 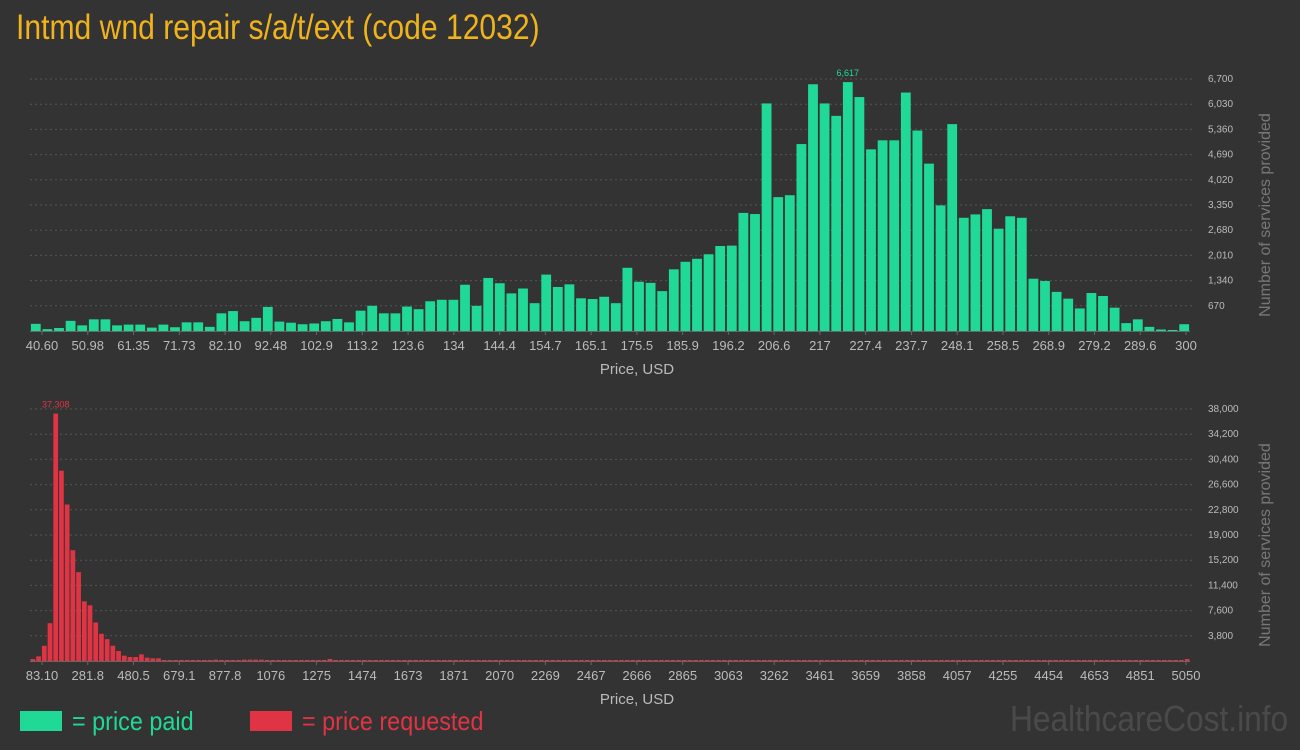 What do you see at coordinates (865, 345) in the screenshot?
I see `x-tick-label: 227.4` at bounding box center [865, 345].